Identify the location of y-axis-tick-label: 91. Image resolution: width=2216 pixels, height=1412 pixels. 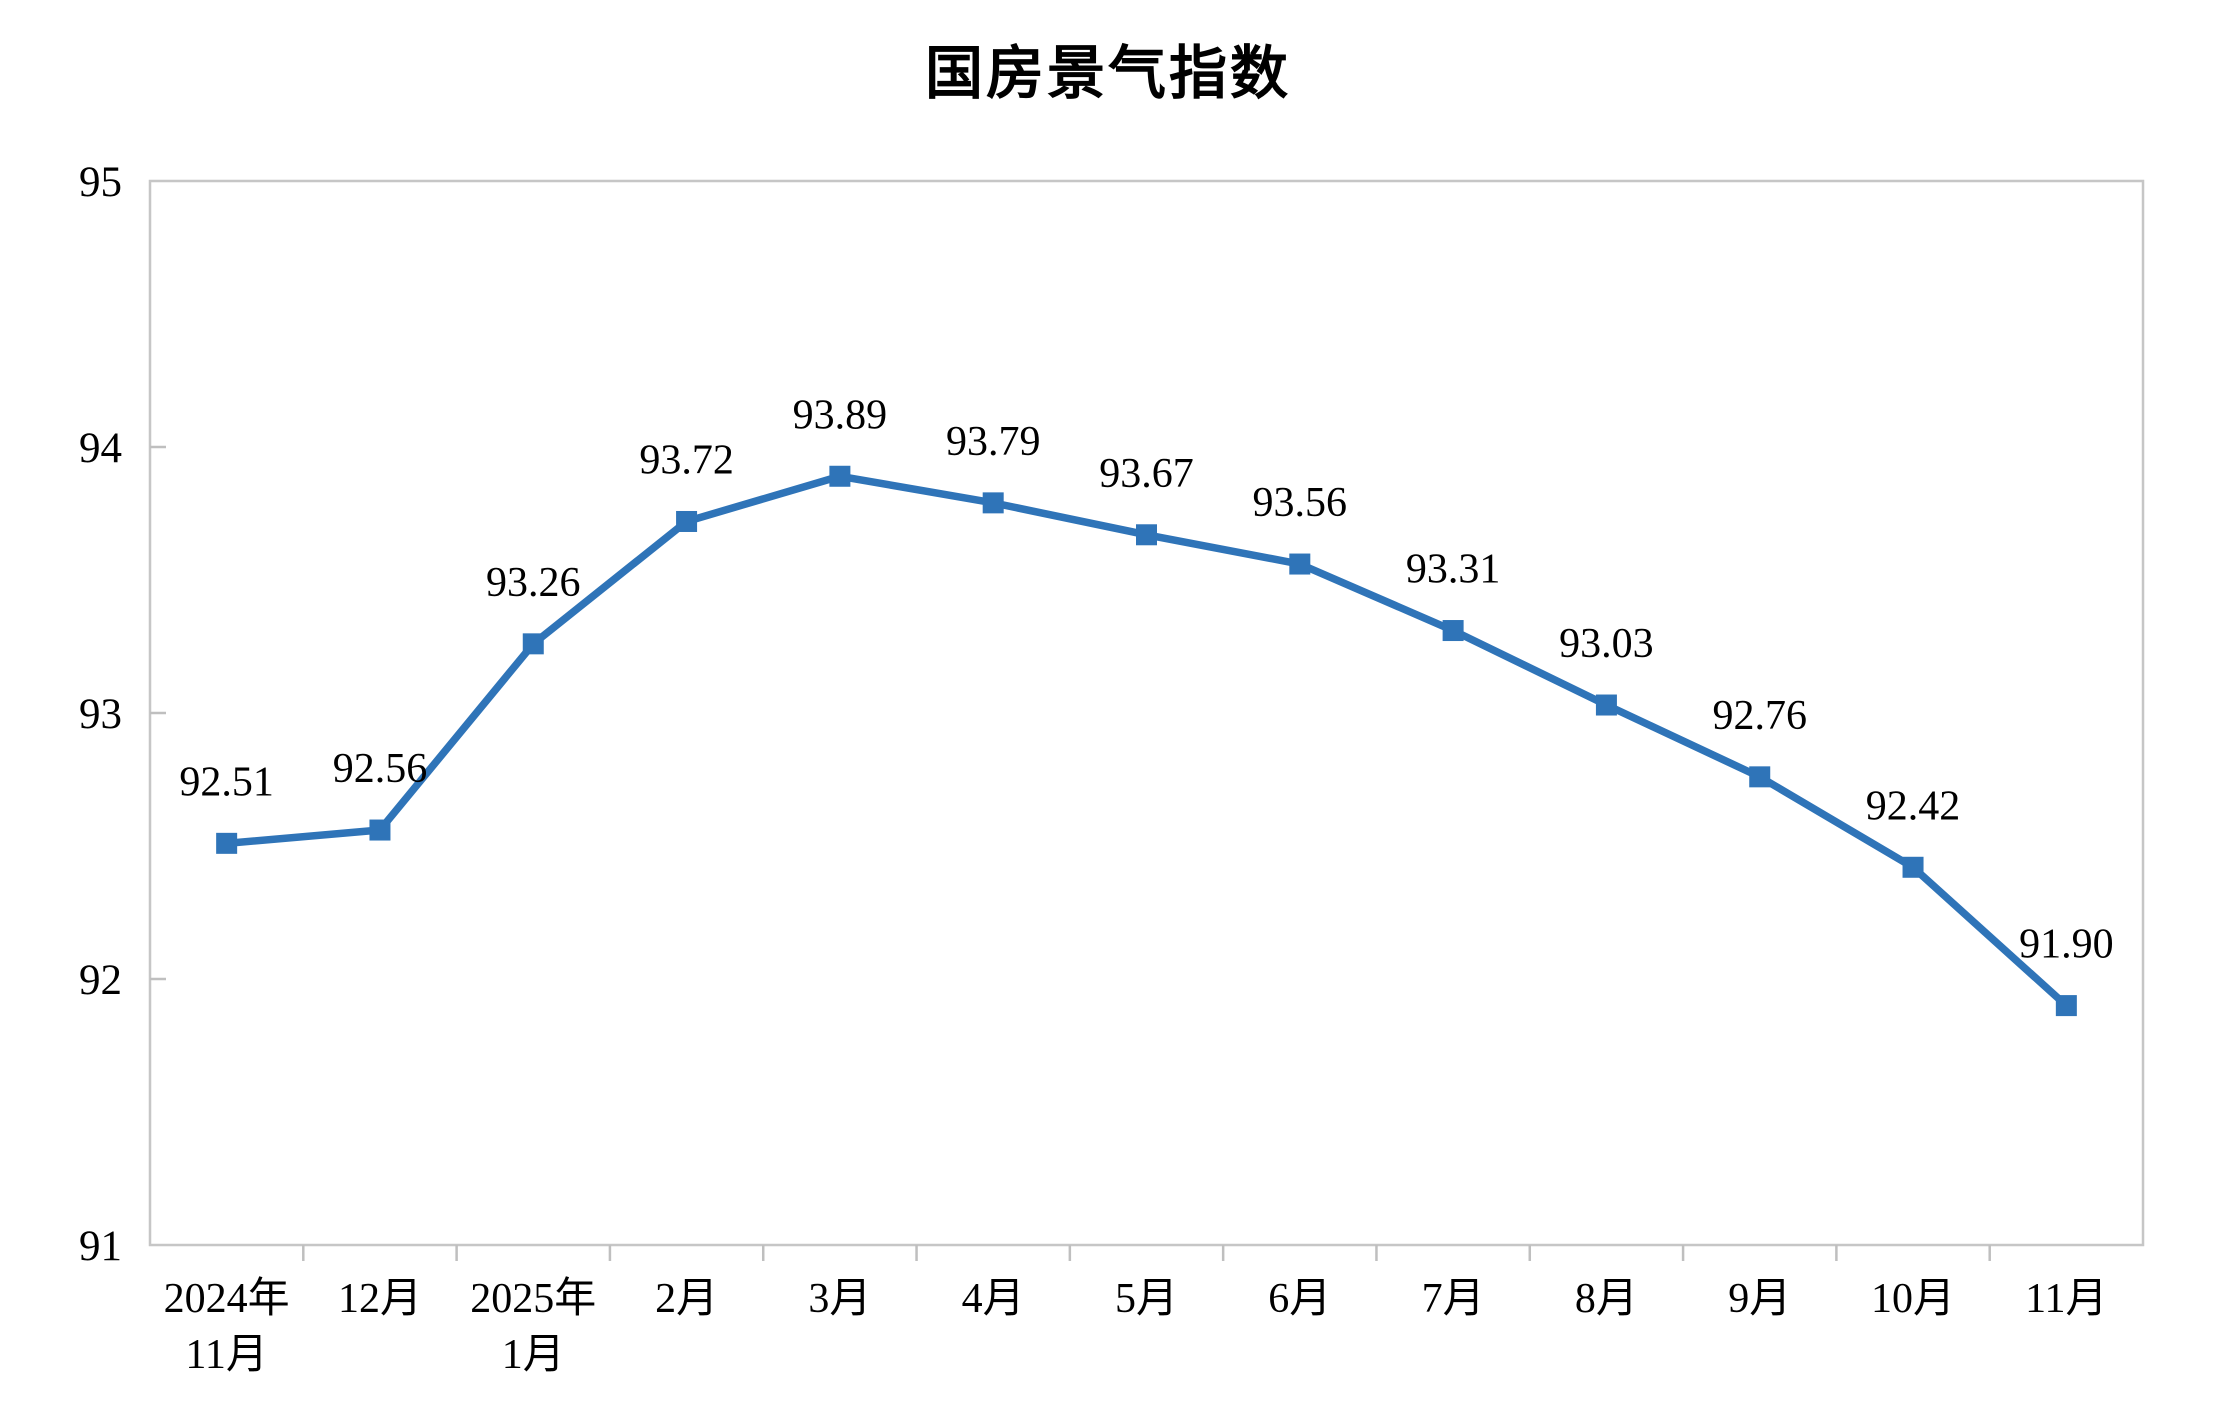
(100, 1246).